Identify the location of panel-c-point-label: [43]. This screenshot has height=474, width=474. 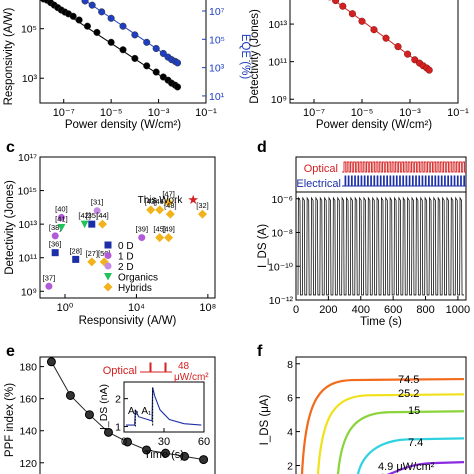
(150, 201).